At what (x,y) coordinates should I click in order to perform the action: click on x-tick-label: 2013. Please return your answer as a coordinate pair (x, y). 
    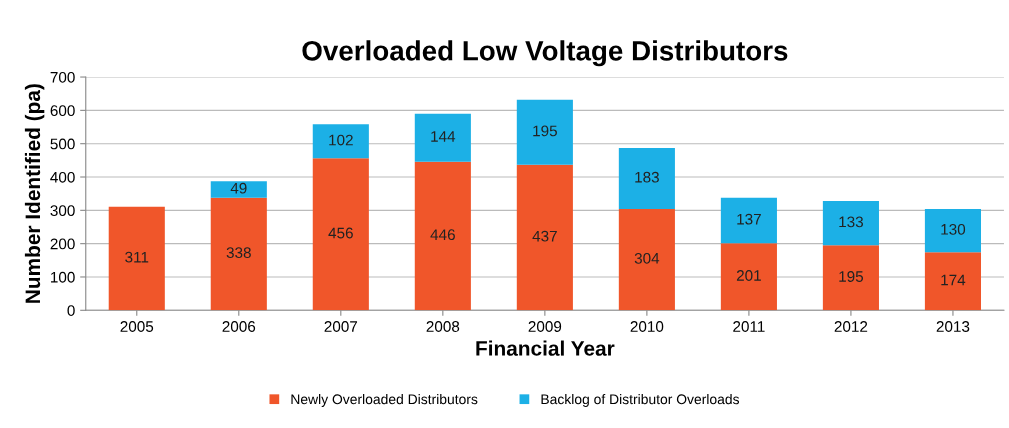
    Looking at the image, I should click on (953, 326).